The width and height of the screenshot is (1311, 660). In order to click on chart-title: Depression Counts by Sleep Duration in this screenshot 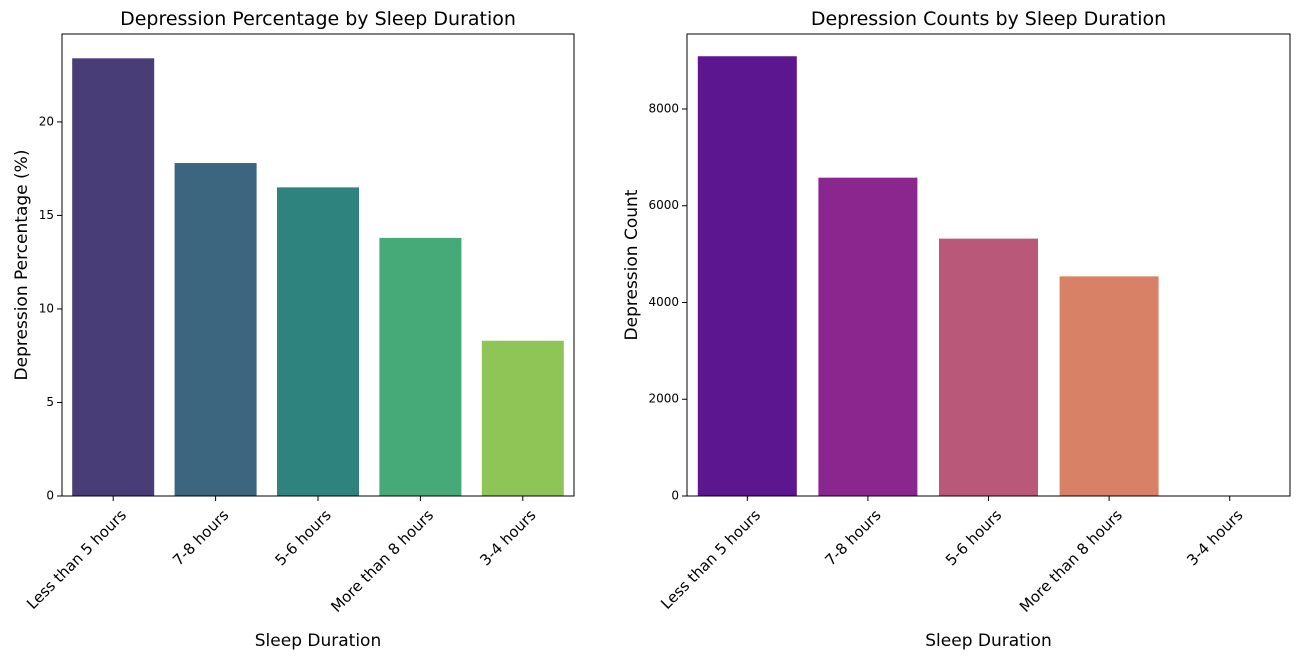, I will do `click(988, 19)`.